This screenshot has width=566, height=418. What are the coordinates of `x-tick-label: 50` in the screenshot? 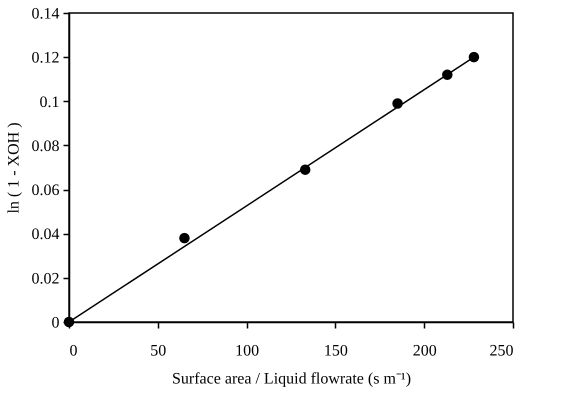 It's located at (158, 351).